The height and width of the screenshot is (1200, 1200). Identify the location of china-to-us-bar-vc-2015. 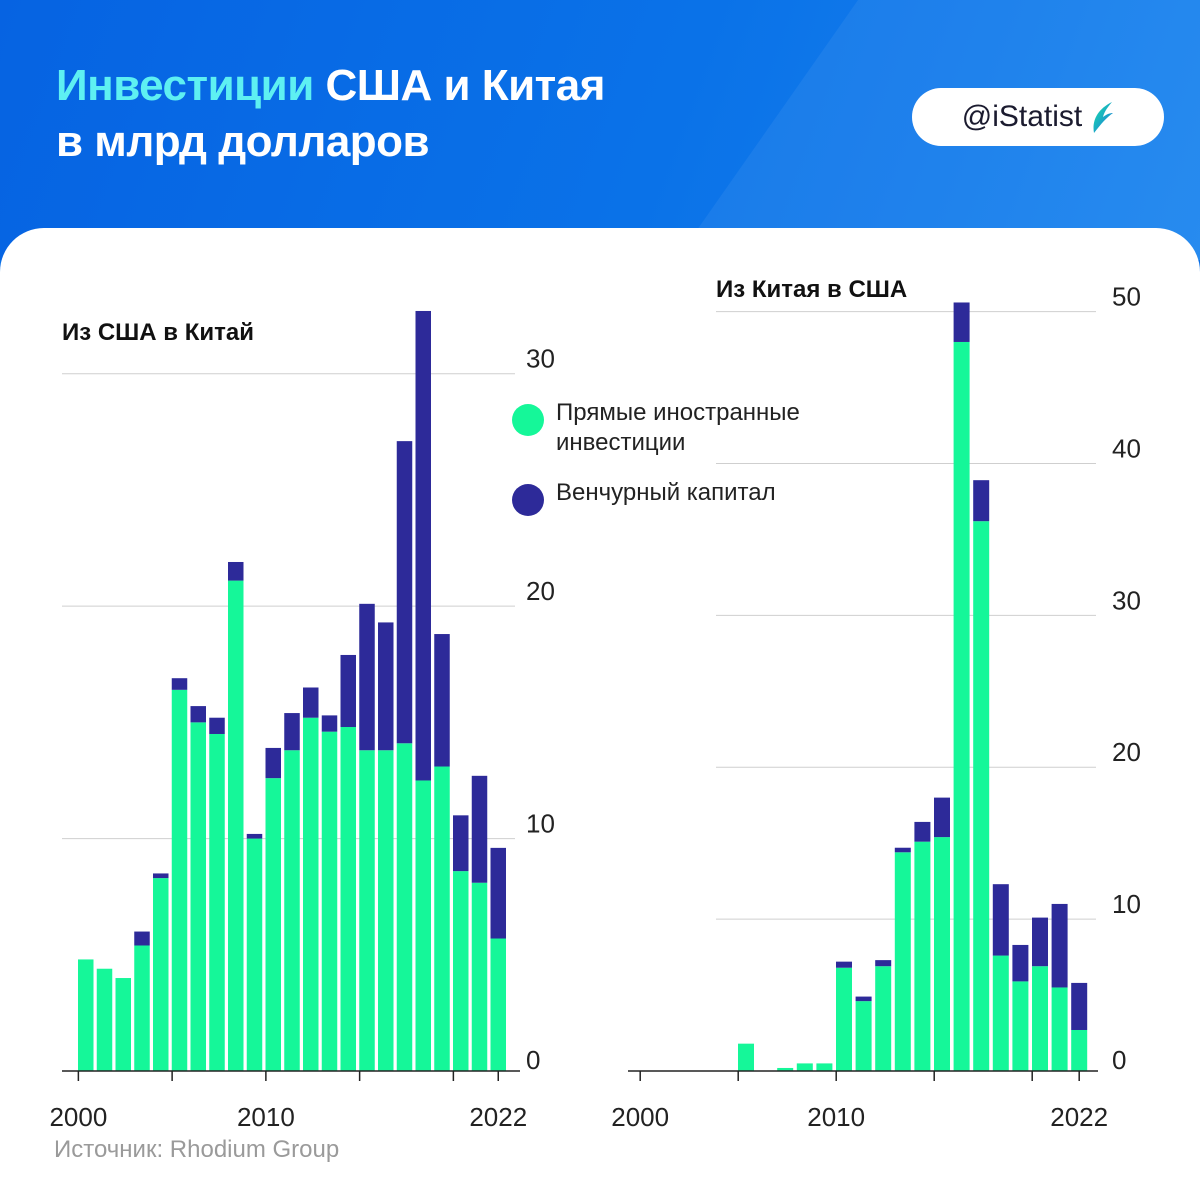
(942, 817).